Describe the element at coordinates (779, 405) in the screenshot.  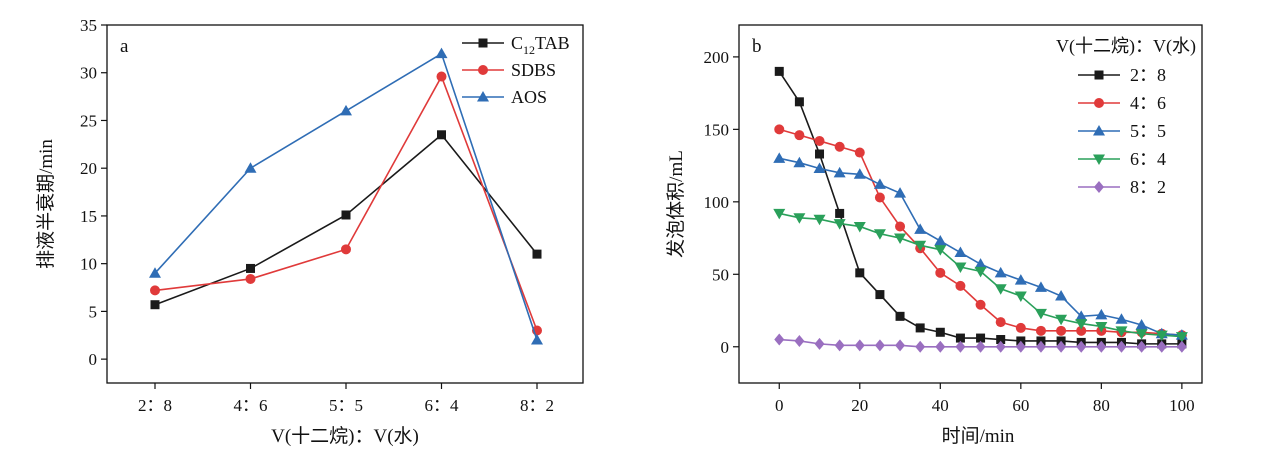
I see `x-tick-label: 0` at that location.